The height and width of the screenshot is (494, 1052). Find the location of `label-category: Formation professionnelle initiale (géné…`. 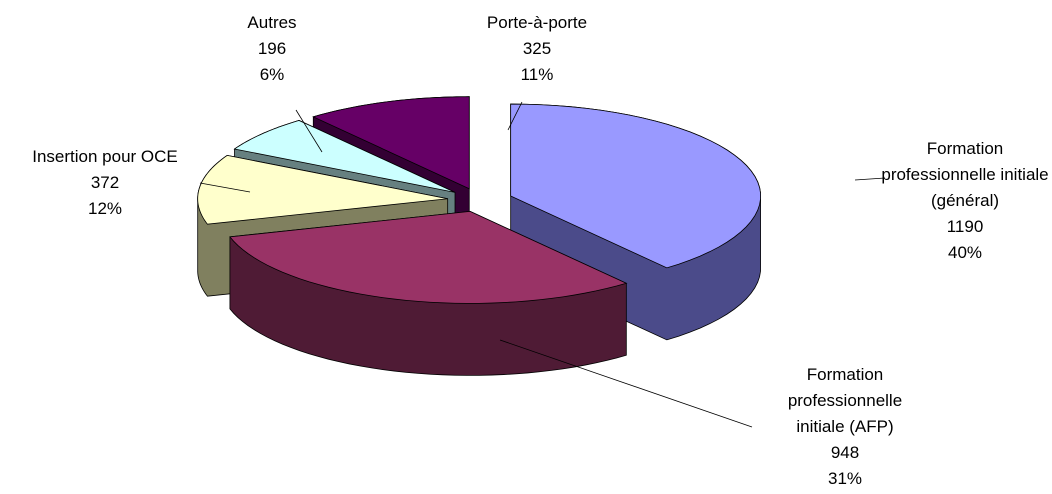

label-category: Formation professionnelle initiale (géné… is located at coordinates (965, 174).